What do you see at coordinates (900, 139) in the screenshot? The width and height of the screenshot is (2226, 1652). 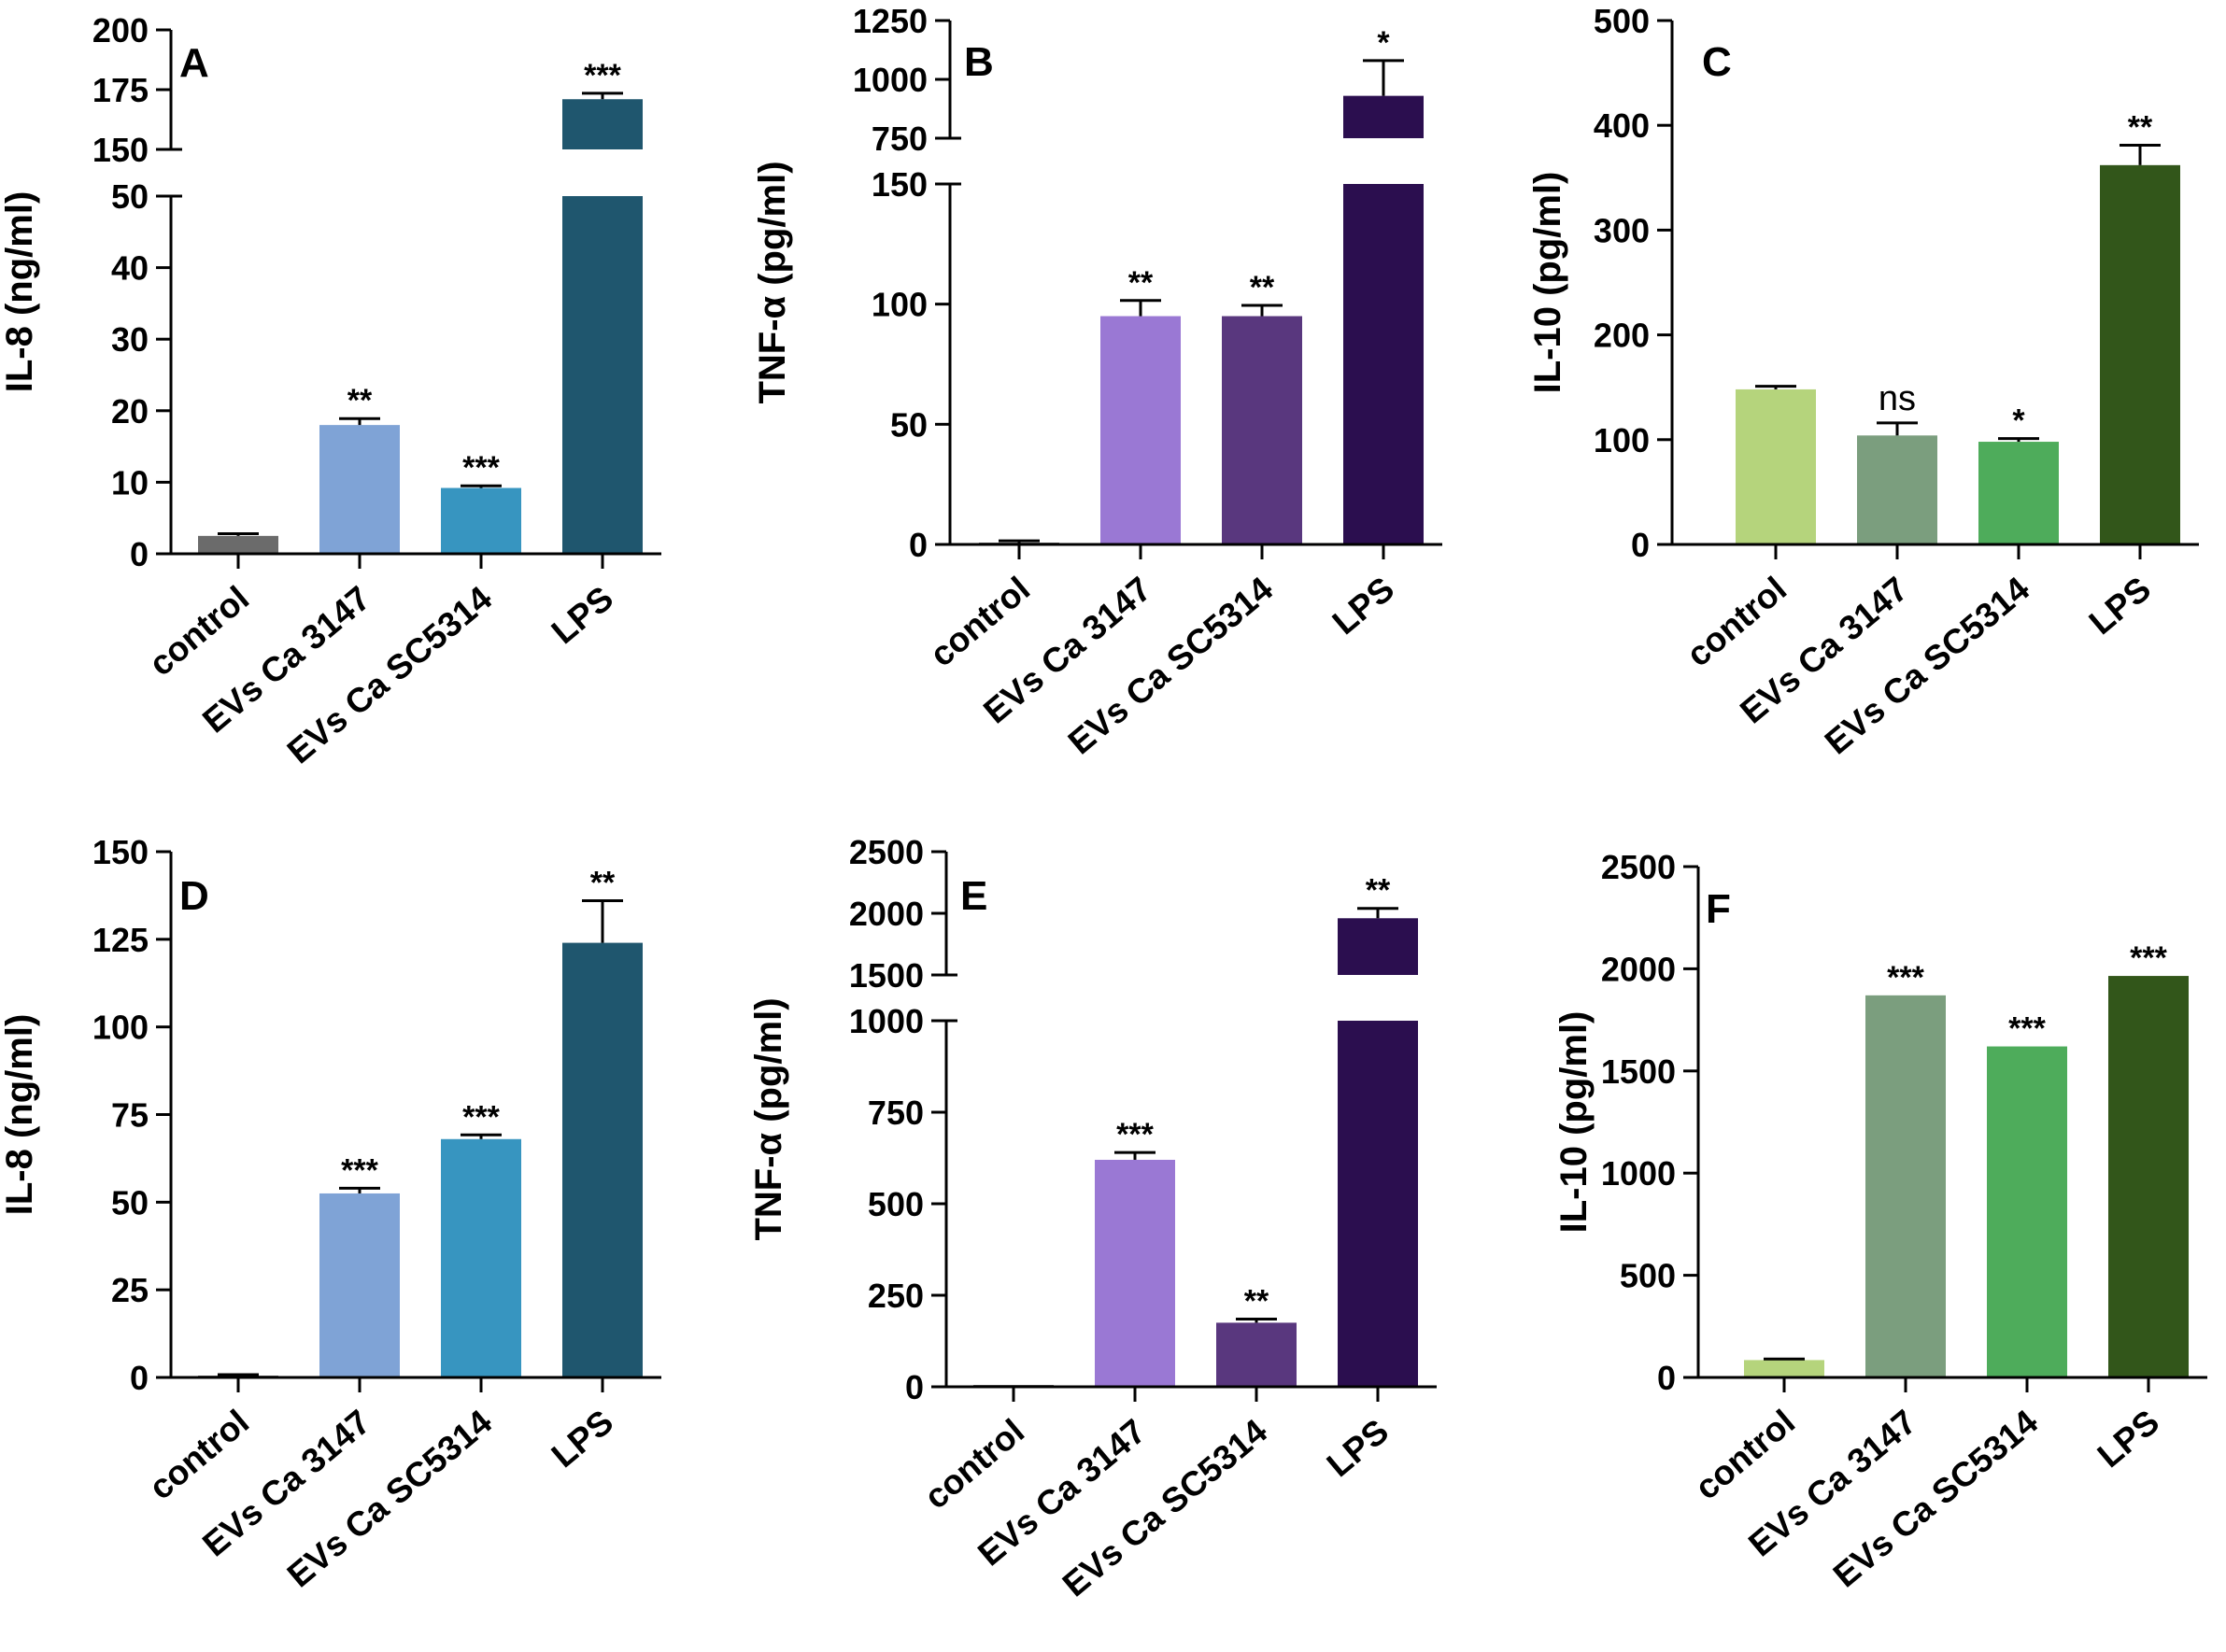 I see `y-tick-label-upper-0: 750` at bounding box center [900, 139].